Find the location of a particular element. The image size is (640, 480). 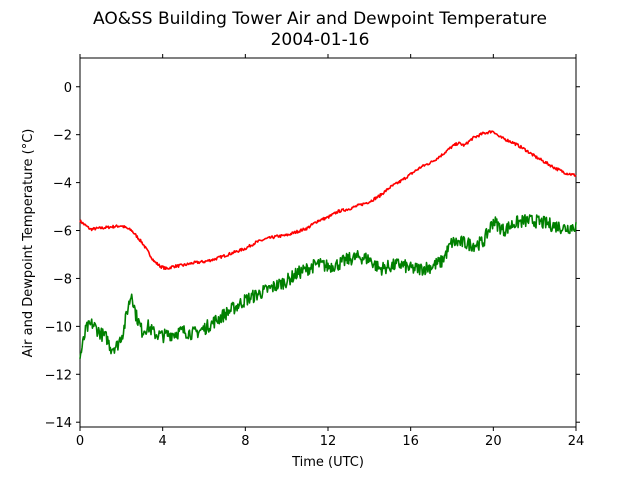

x-tick-label: 0 is located at coordinates (80, 441).